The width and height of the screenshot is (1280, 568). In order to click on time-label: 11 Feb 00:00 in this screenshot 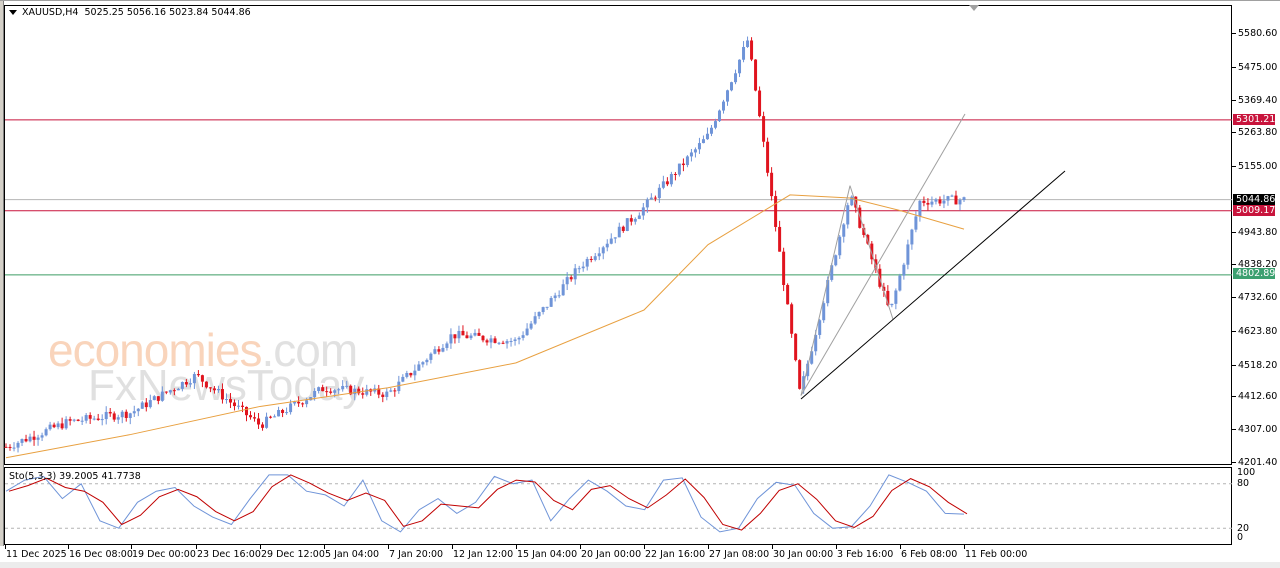, I will do `click(996, 554)`.